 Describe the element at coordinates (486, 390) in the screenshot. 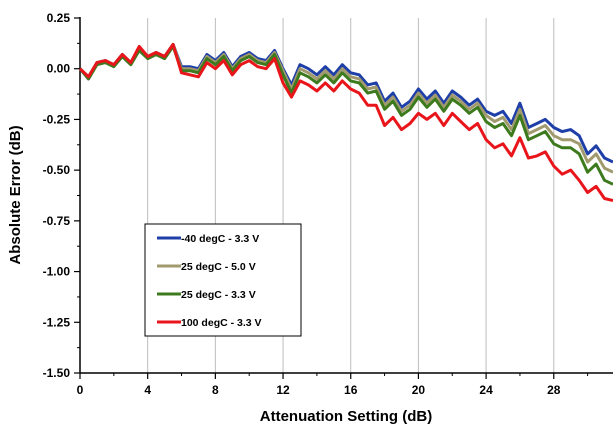

I see `x-tick-label: 24` at that location.